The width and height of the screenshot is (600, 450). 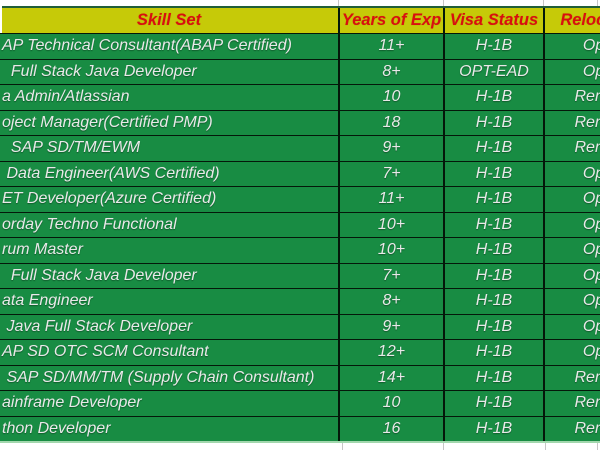 What do you see at coordinates (300, 403) in the screenshot?
I see `table-row: ainframe Developer 10 H-1B Remote` at bounding box center [300, 403].